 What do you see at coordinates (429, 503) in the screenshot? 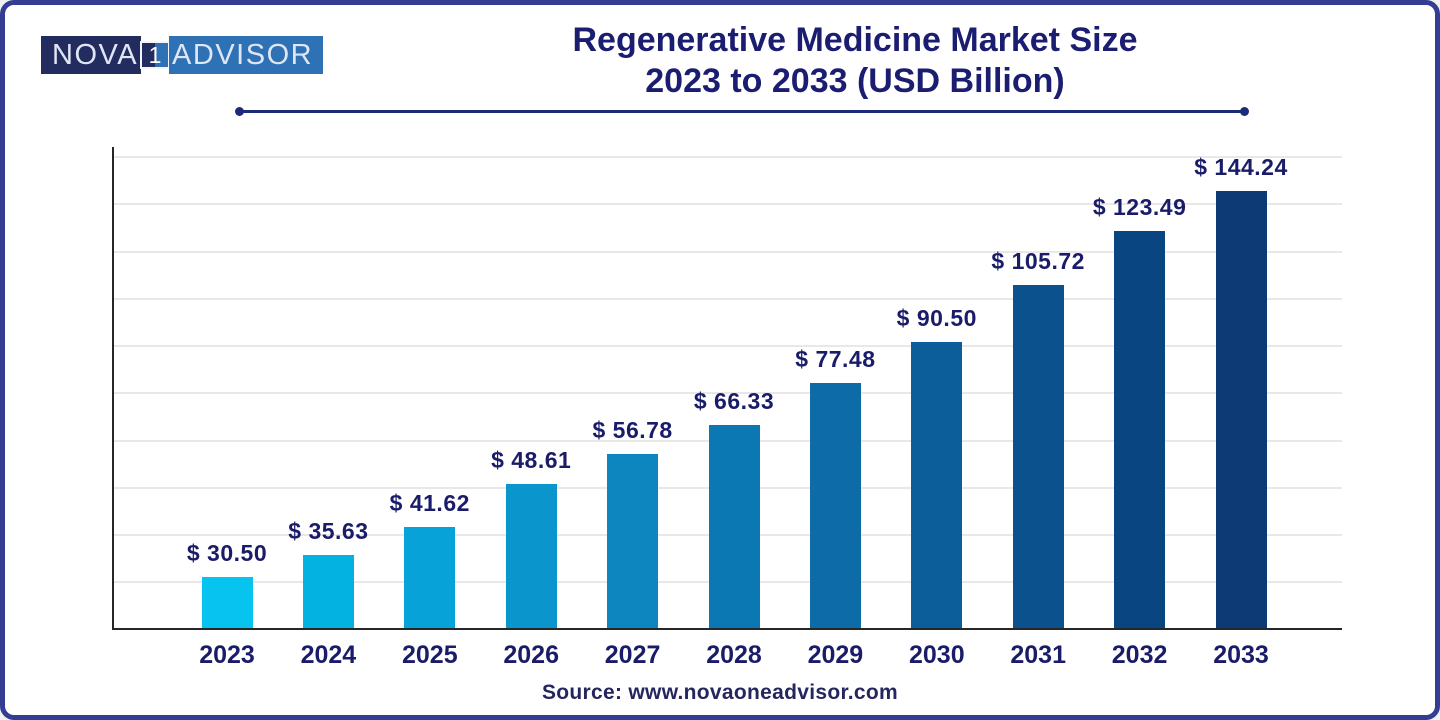
I see `bar-value-label-2025: $ 41.62` at bounding box center [429, 503].